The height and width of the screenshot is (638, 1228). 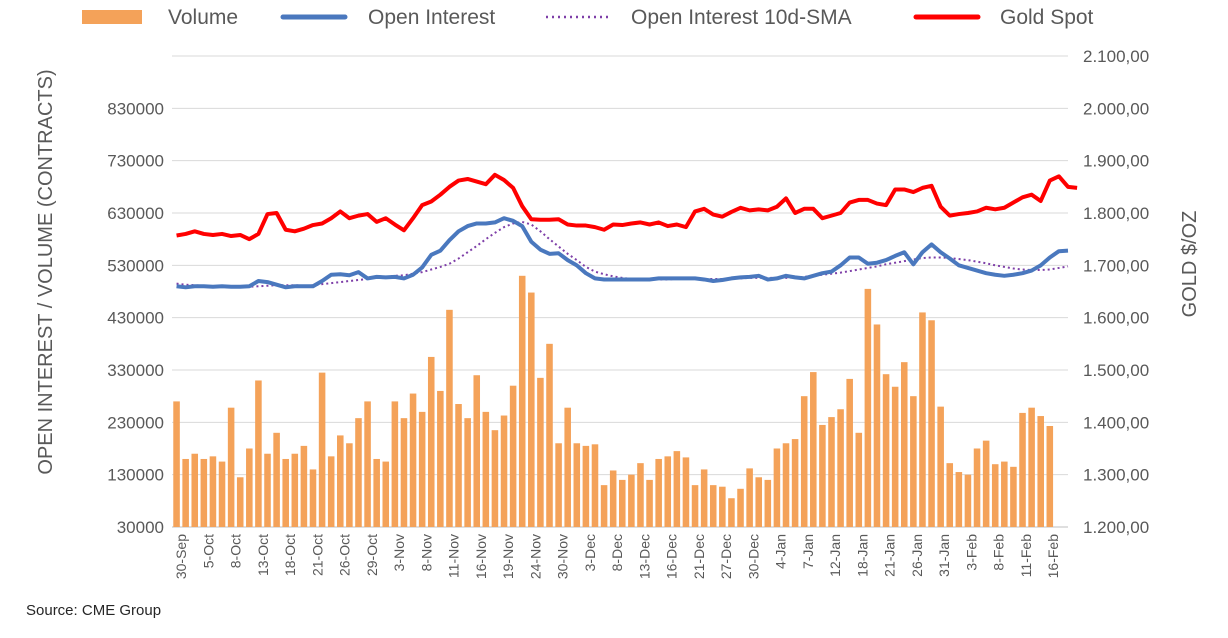 I want to click on x-tick-label: 30-Dec, so click(x=753, y=556).